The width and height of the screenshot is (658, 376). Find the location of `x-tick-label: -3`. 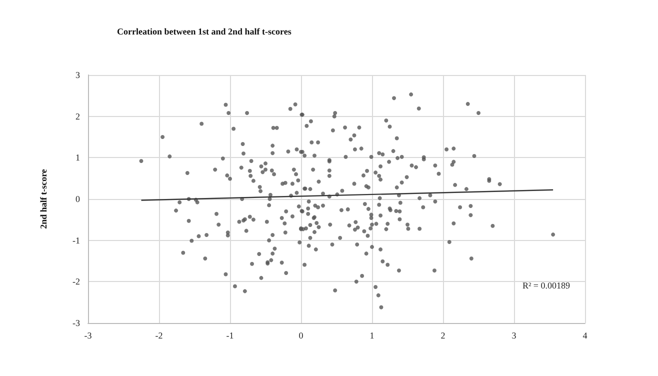

x-tick-label: -3 is located at coordinates (88, 335).